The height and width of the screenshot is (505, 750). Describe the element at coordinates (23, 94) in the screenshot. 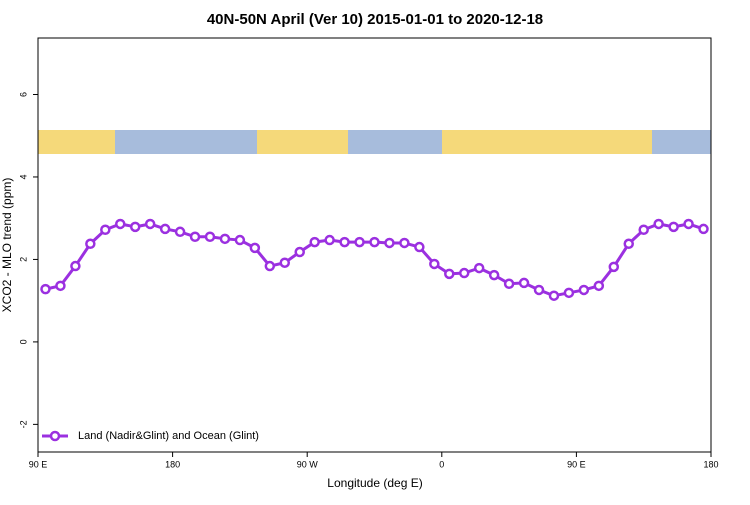

I see `y-tick-label: 6` at that location.